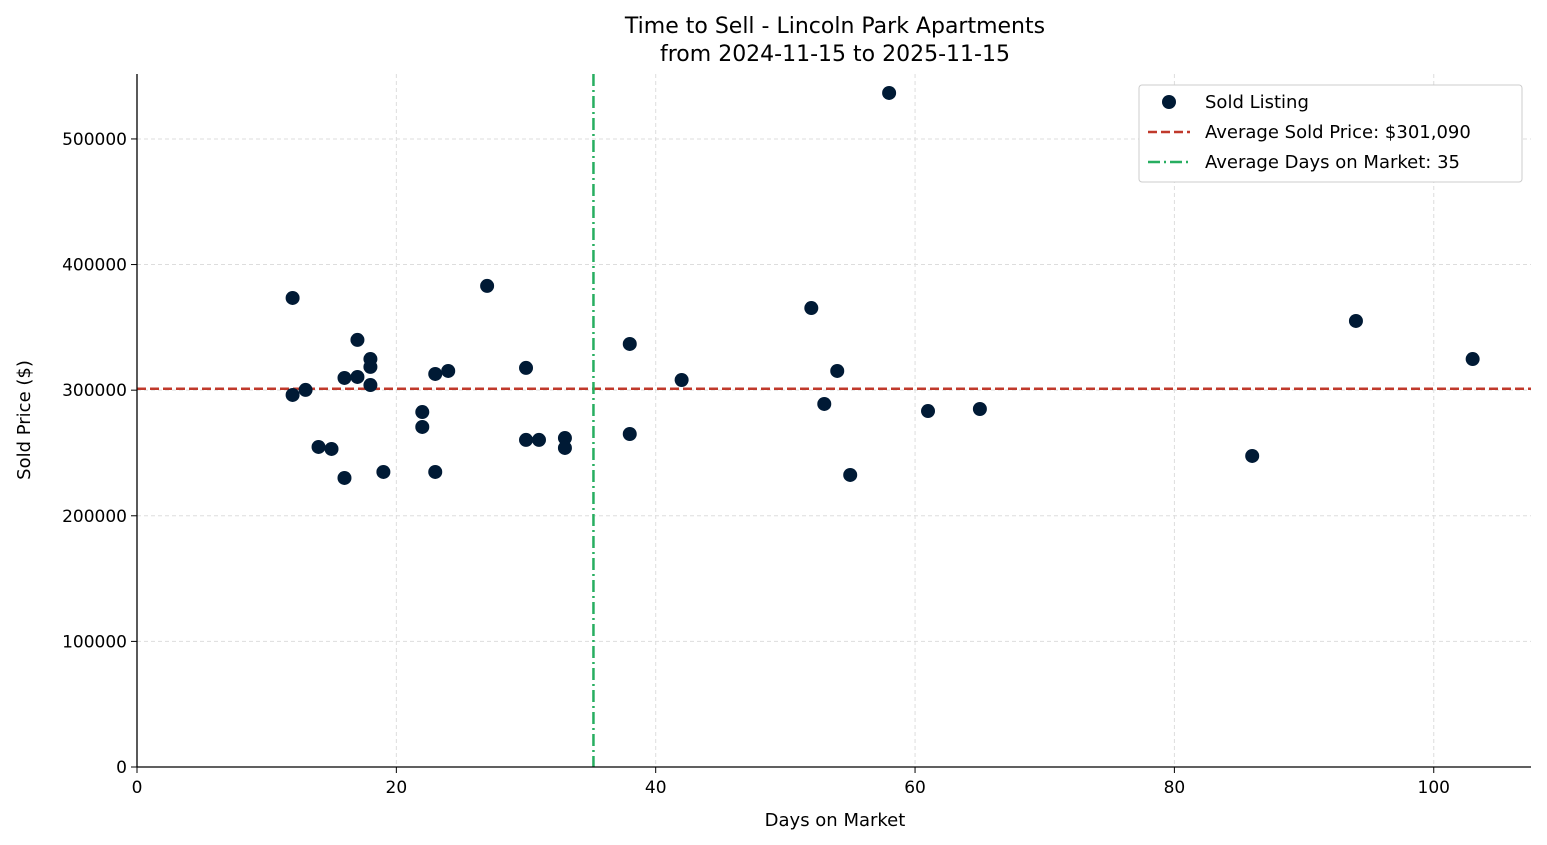 The width and height of the screenshot is (1547, 845). What do you see at coordinates (656, 788) in the screenshot?
I see `x-tick-label: 40` at bounding box center [656, 788].